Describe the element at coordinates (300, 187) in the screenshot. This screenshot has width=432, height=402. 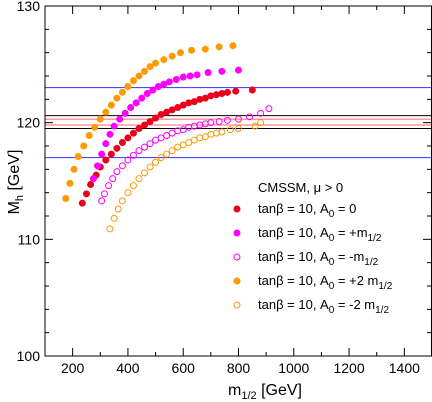
I see `legend-header: CMSSM, μ > 0` at that location.